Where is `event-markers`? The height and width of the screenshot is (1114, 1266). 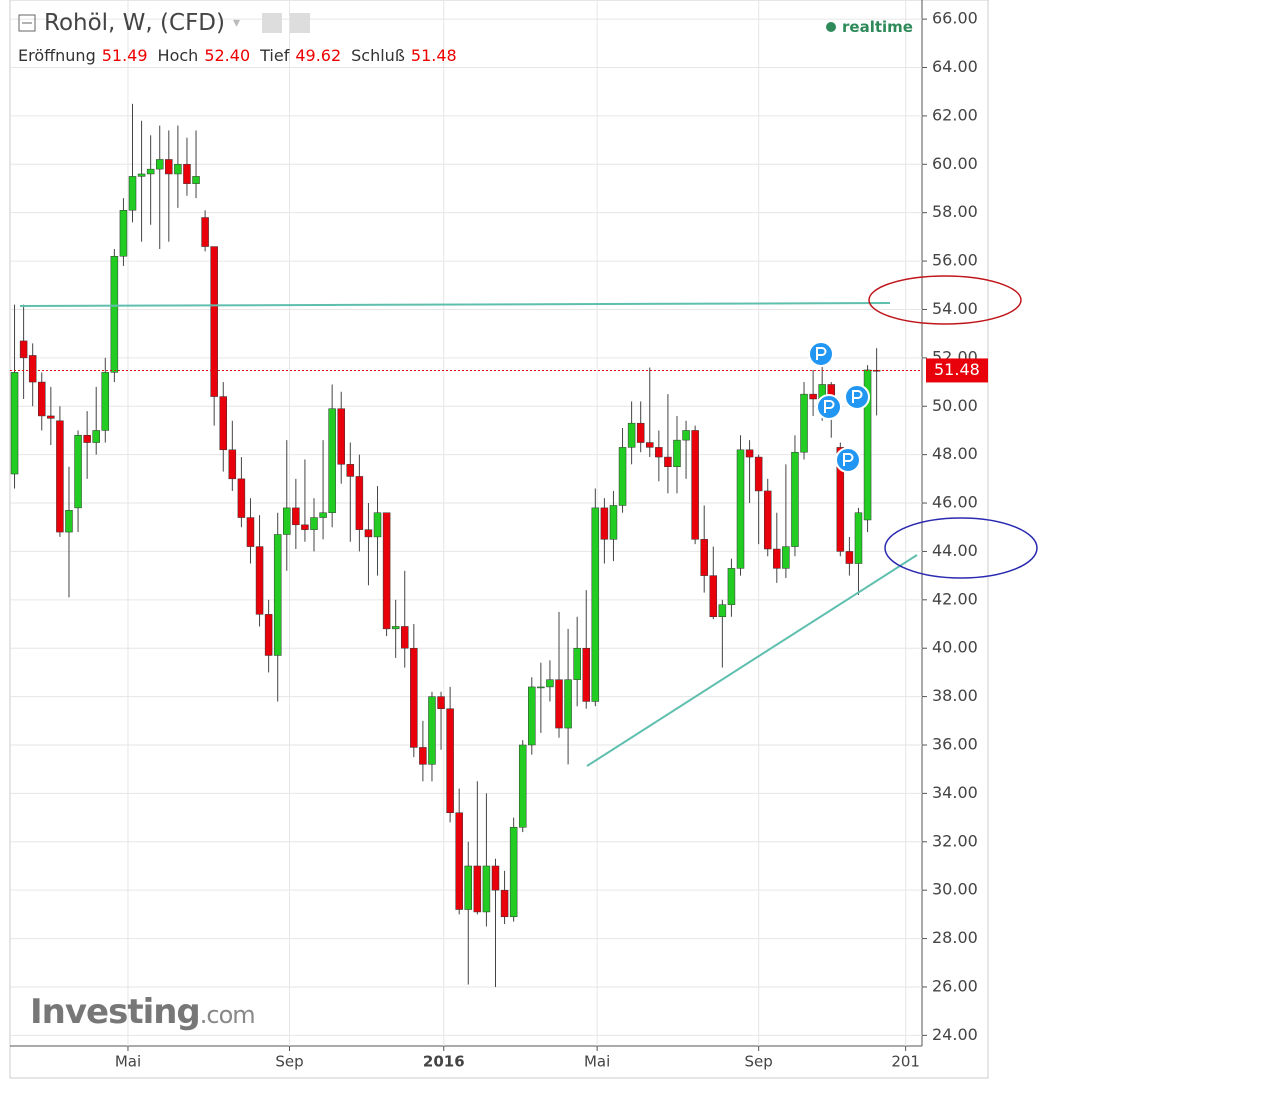 event-markers is located at coordinates (839, 407).